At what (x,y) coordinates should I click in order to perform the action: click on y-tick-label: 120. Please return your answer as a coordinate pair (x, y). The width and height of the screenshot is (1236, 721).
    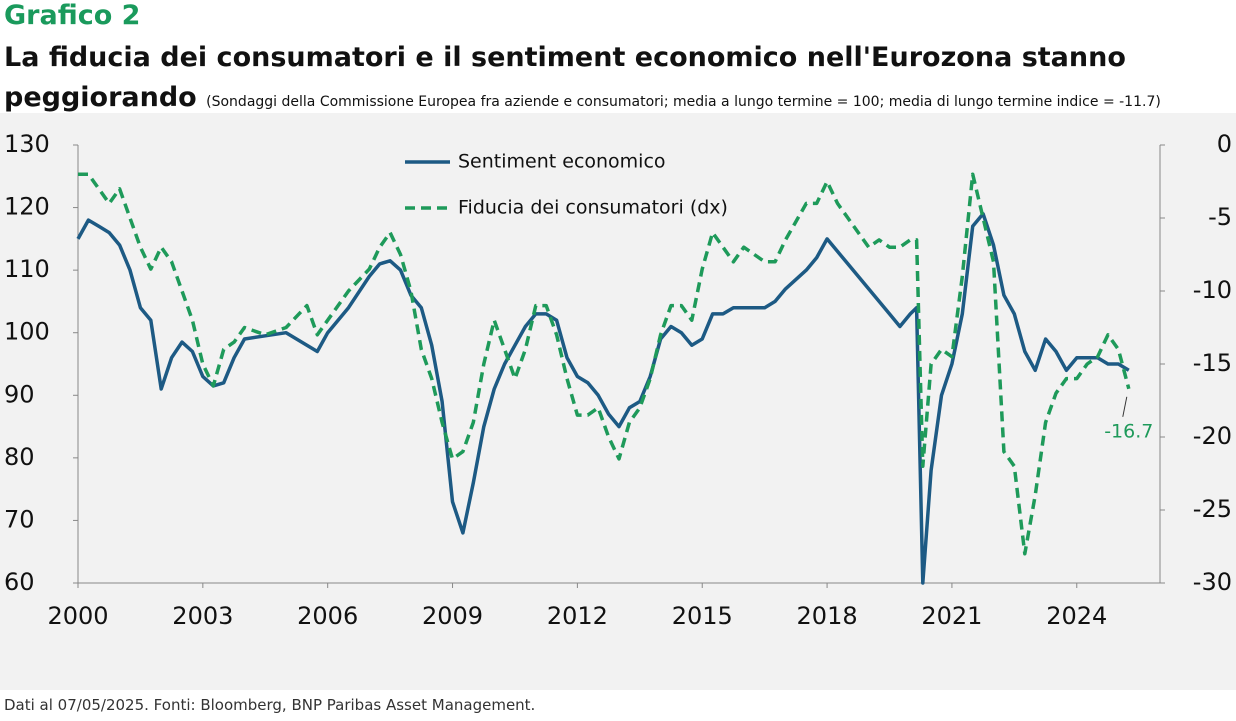
    Looking at the image, I should click on (27, 207).